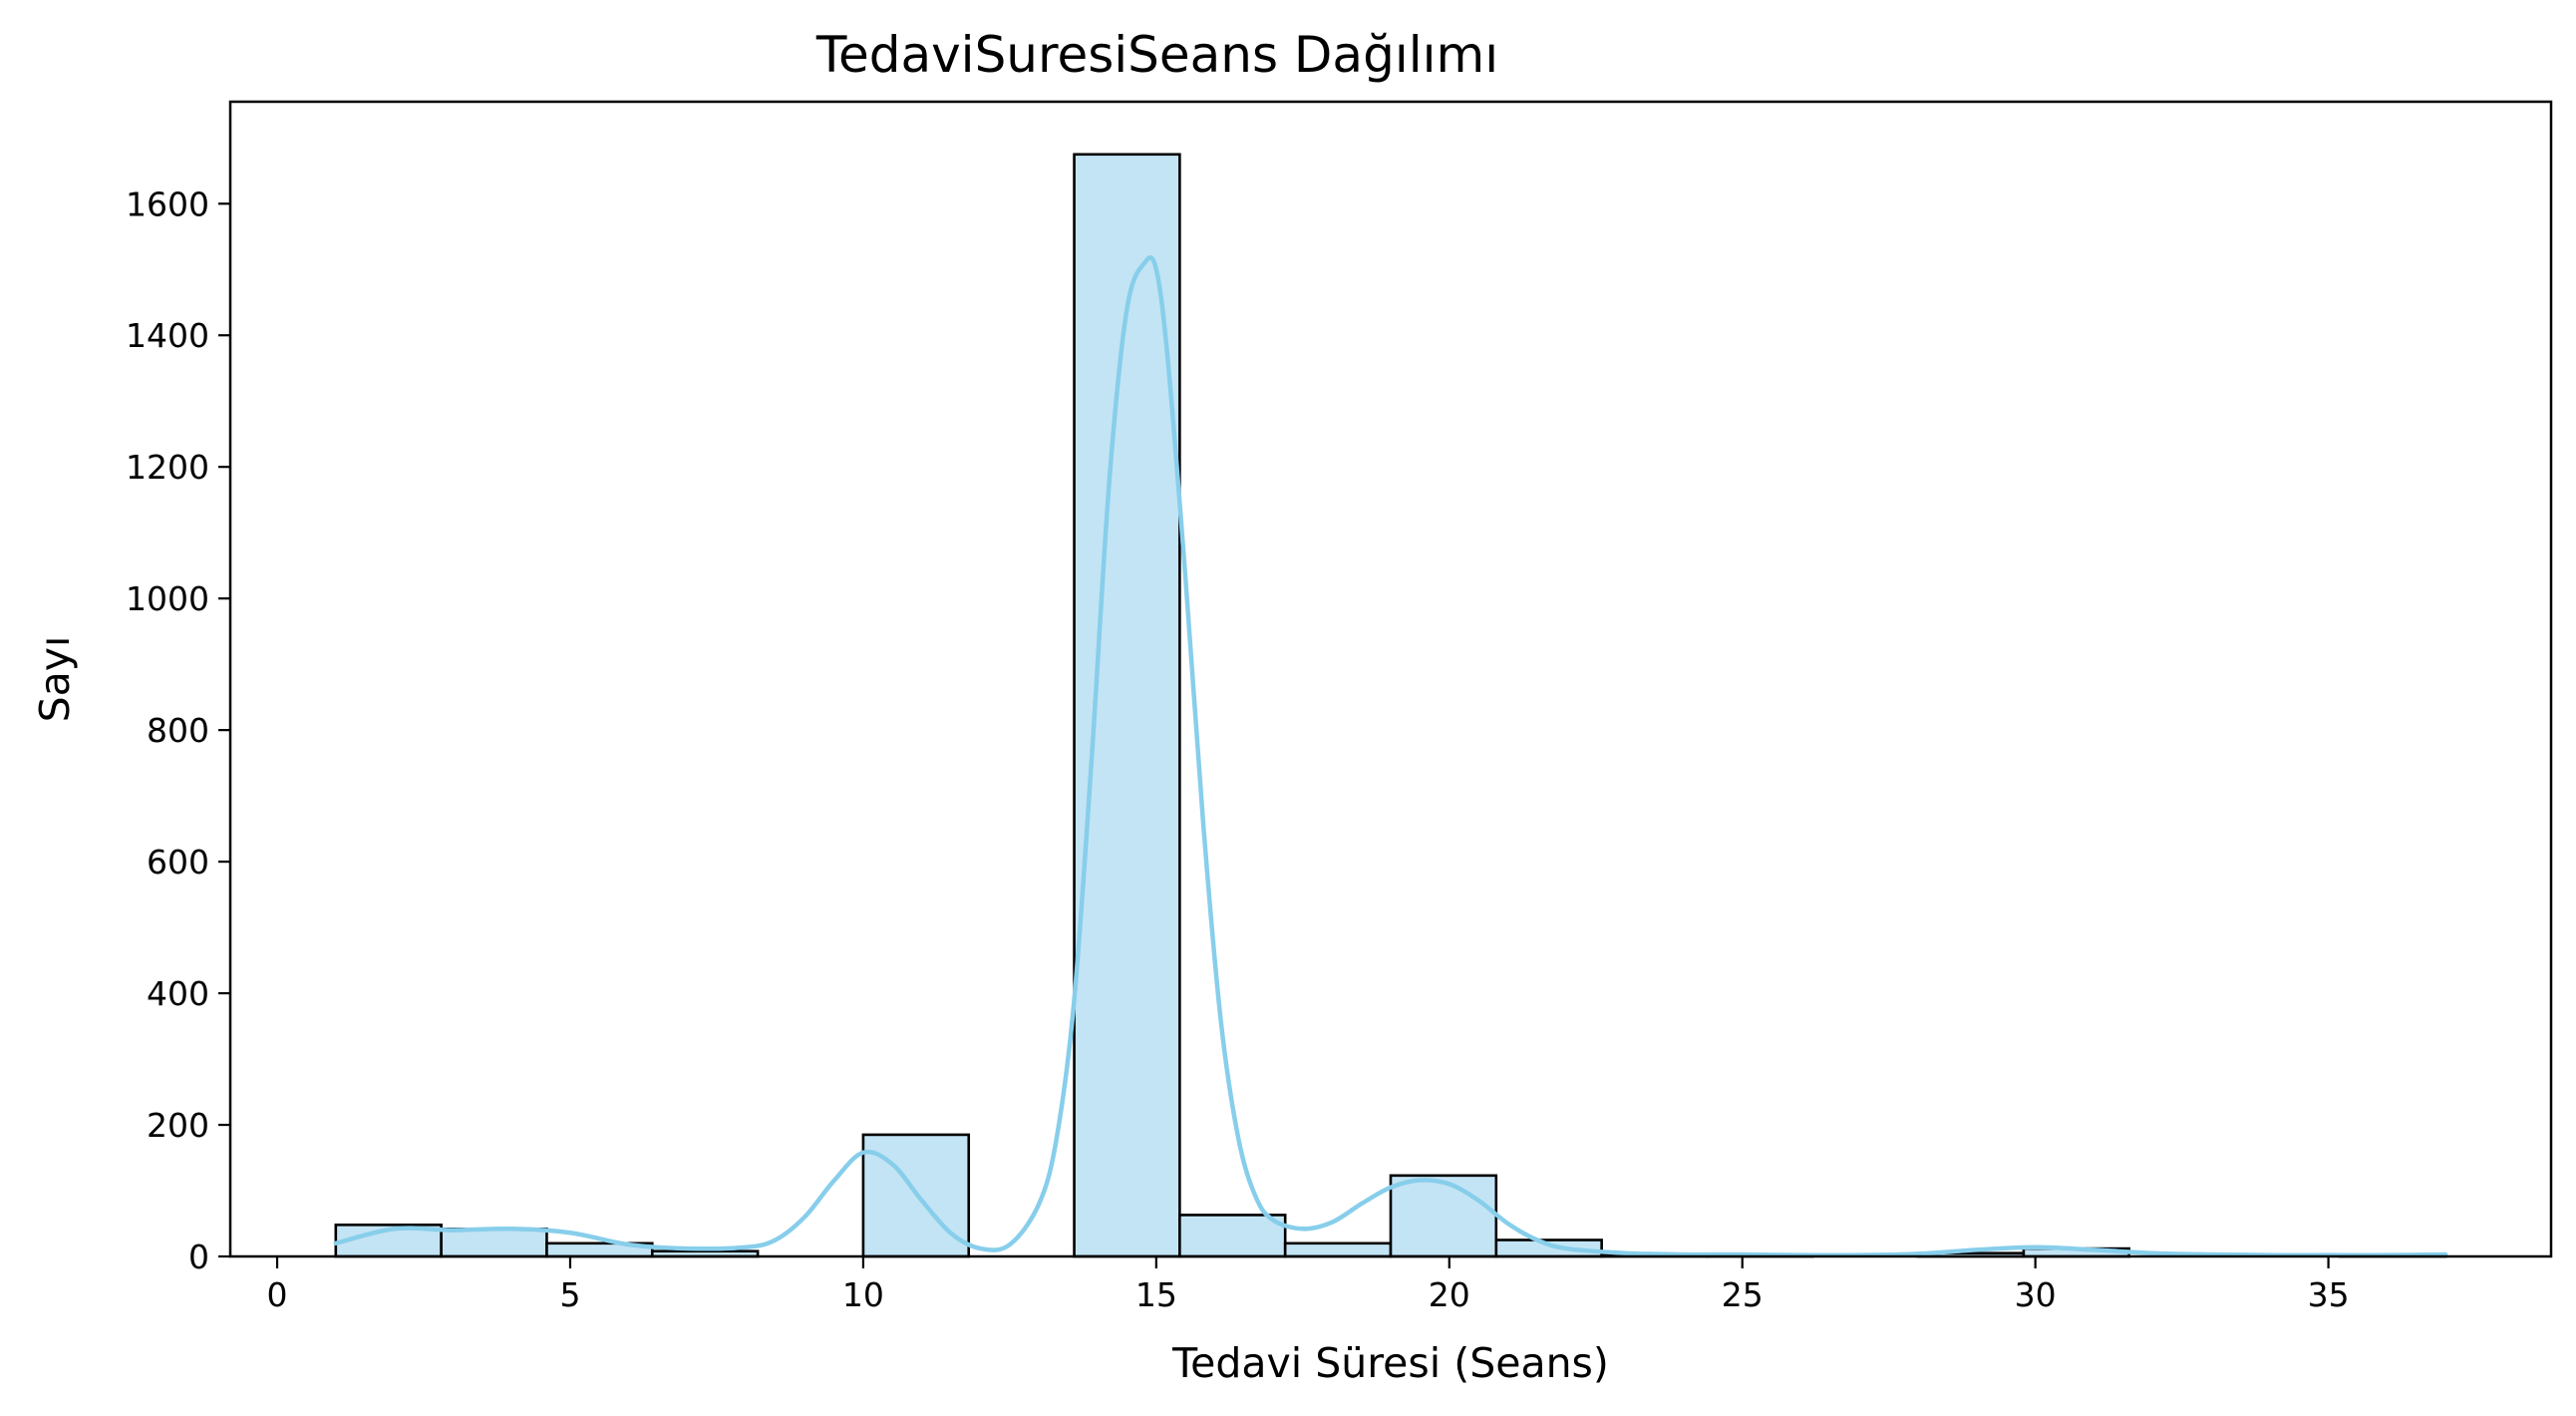  Describe the element at coordinates (178, 1125) in the screenshot. I see `y-tick-label: 200` at that location.